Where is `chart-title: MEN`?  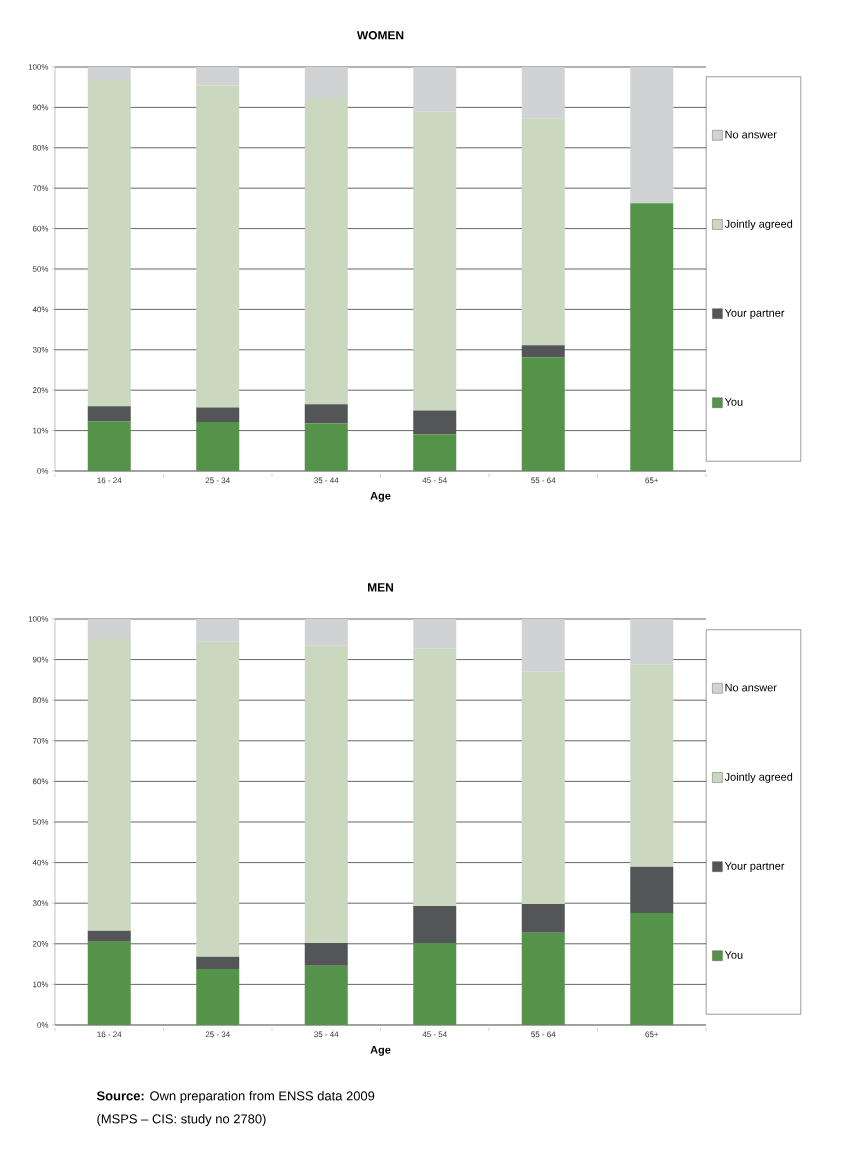 chart-title: MEN is located at coordinates (380, 587).